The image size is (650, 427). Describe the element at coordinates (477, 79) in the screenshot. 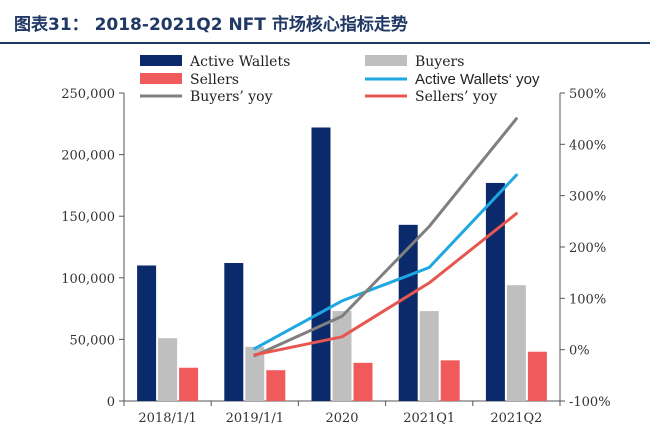

I see `legend-label: Active Wallets‘ yoy` at that location.